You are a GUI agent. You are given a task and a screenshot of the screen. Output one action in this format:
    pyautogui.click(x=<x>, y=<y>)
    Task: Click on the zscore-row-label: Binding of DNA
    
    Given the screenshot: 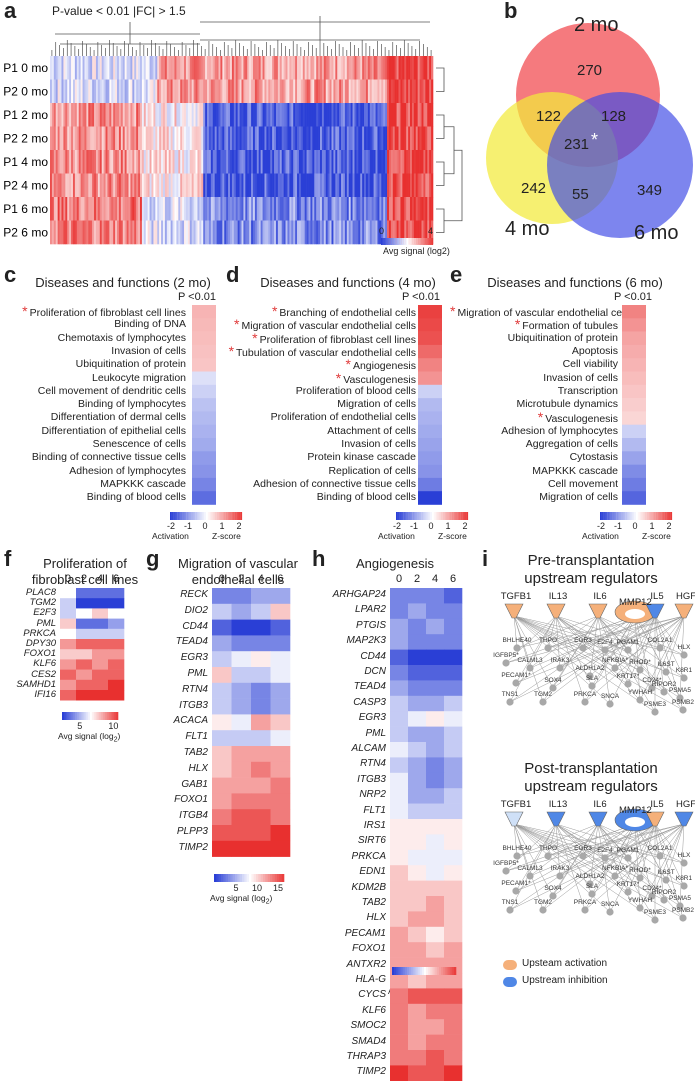 What is the action you would take?
    pyautogui.click(x=97, y=324)
    